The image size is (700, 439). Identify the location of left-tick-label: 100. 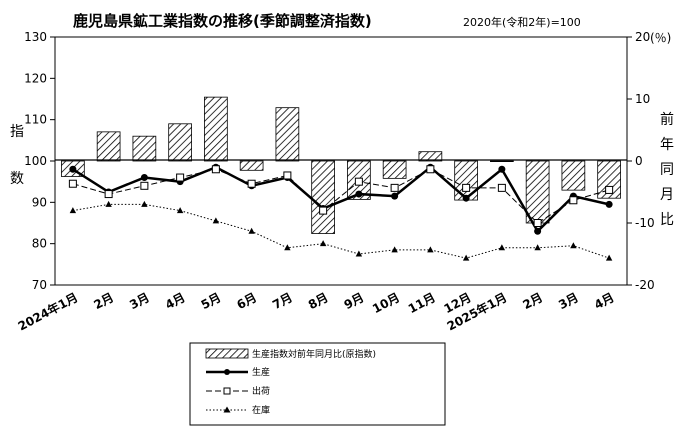
(35, 161).